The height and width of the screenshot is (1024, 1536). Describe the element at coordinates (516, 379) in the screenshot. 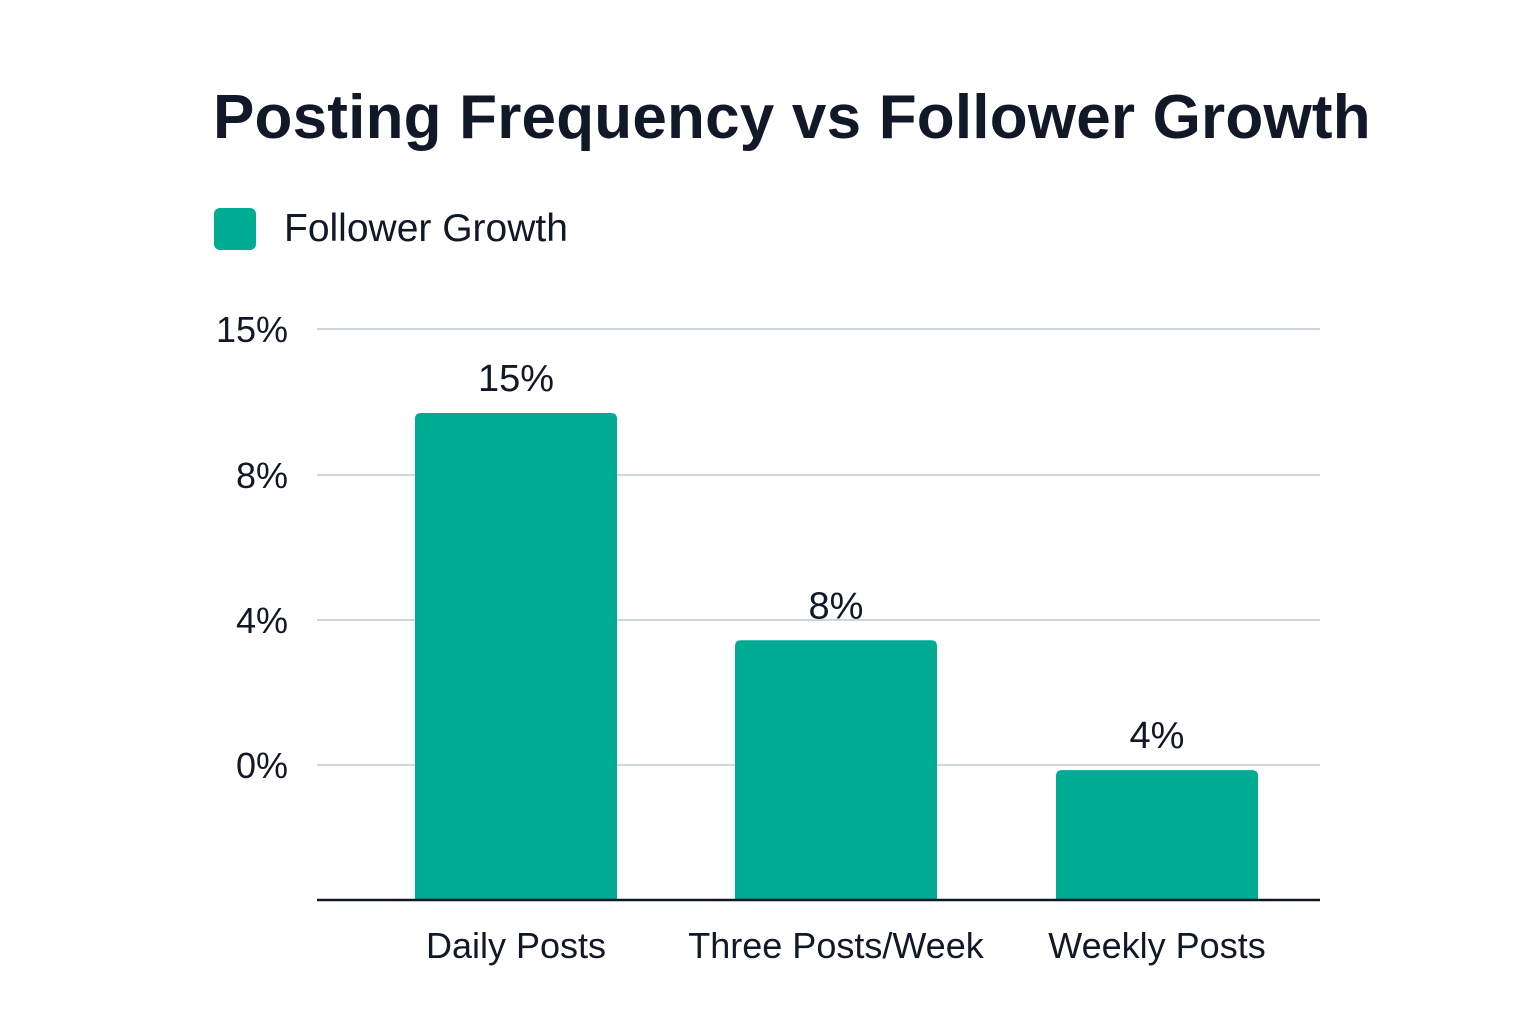

I see `bar-value-label: 15%` at that location.